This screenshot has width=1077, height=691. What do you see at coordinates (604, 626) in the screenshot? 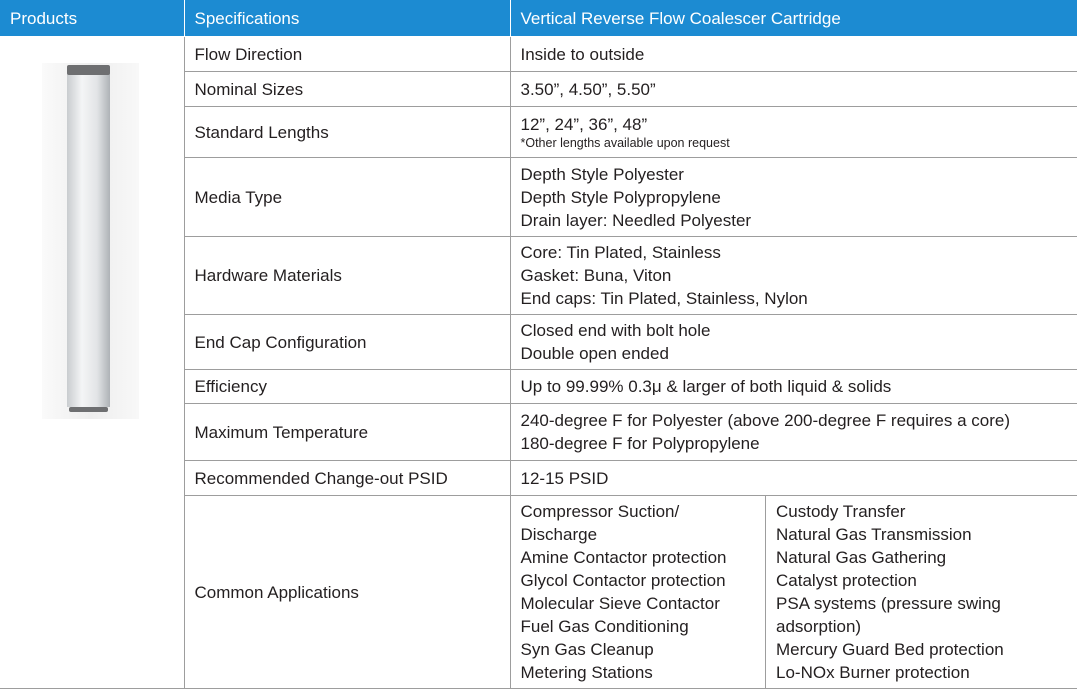
I see `application: Fuel Gas Conditioning` at bounding box center [604, 626].